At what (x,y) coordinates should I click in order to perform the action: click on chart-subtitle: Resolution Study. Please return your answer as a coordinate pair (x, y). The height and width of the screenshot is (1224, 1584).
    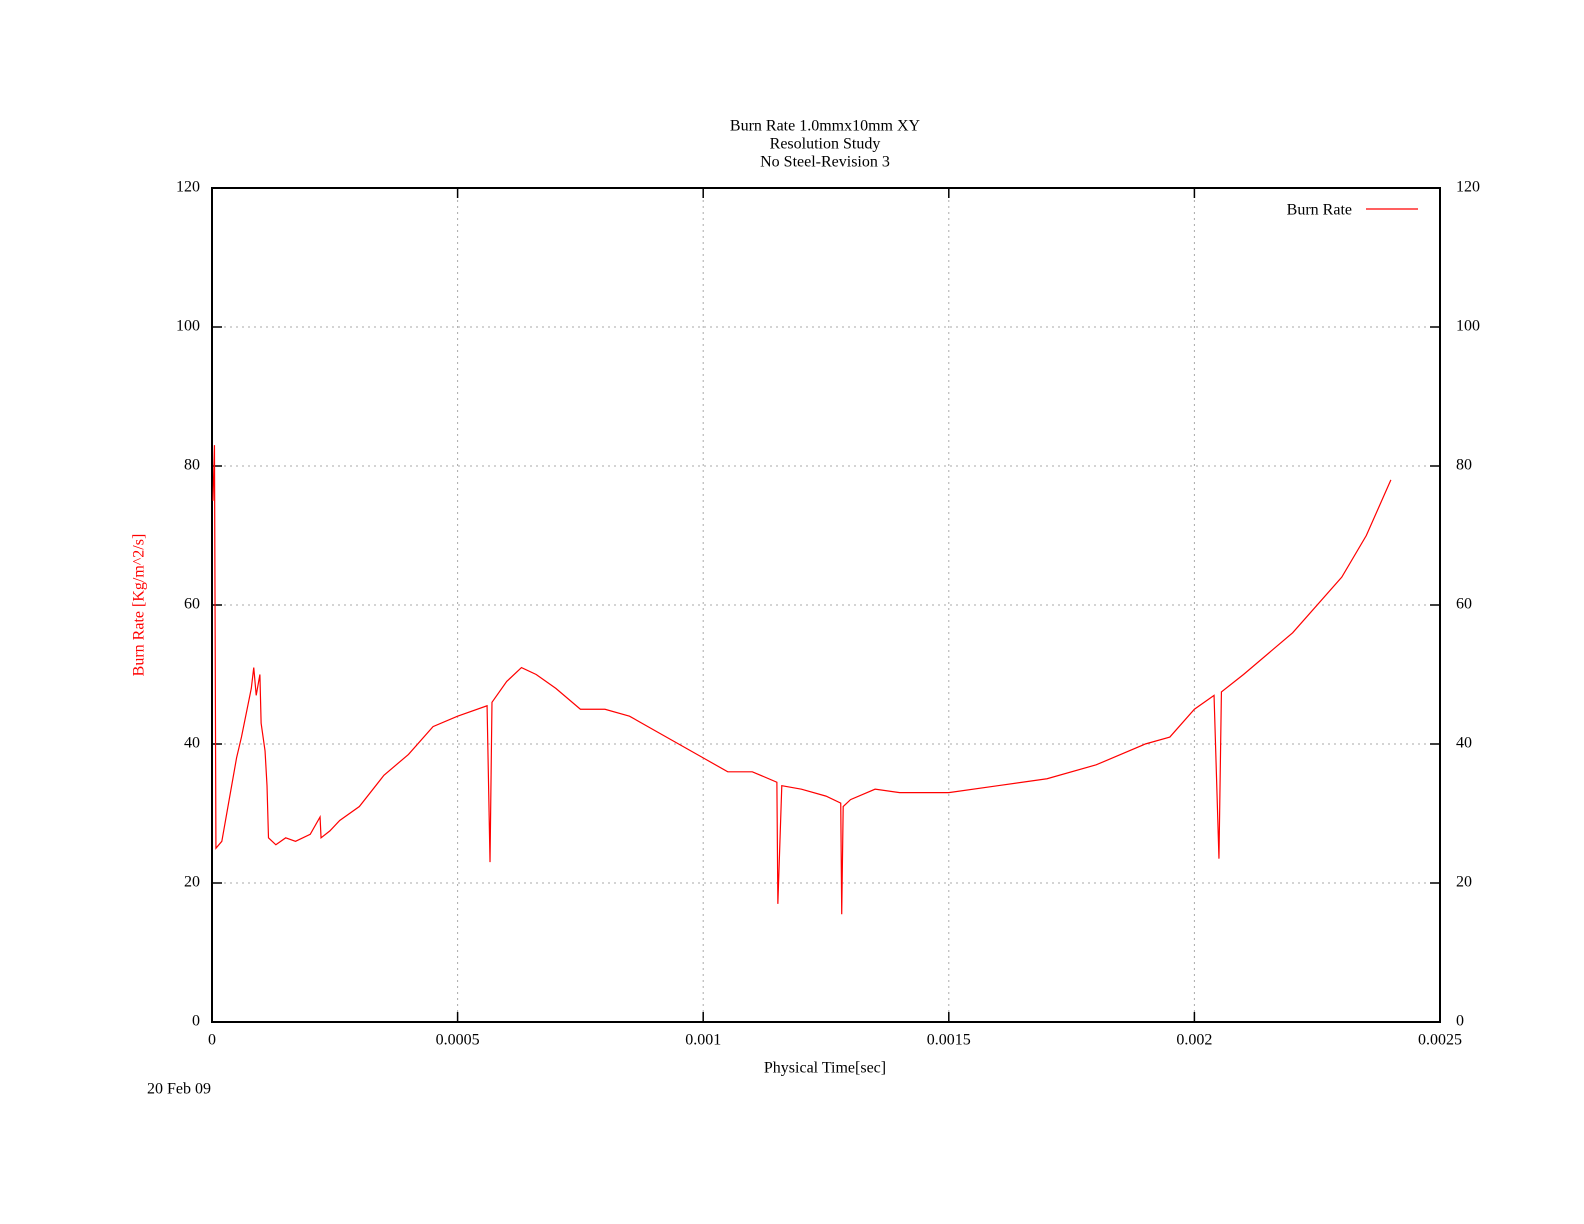
    Looking at the image, I should click on (825, 144).